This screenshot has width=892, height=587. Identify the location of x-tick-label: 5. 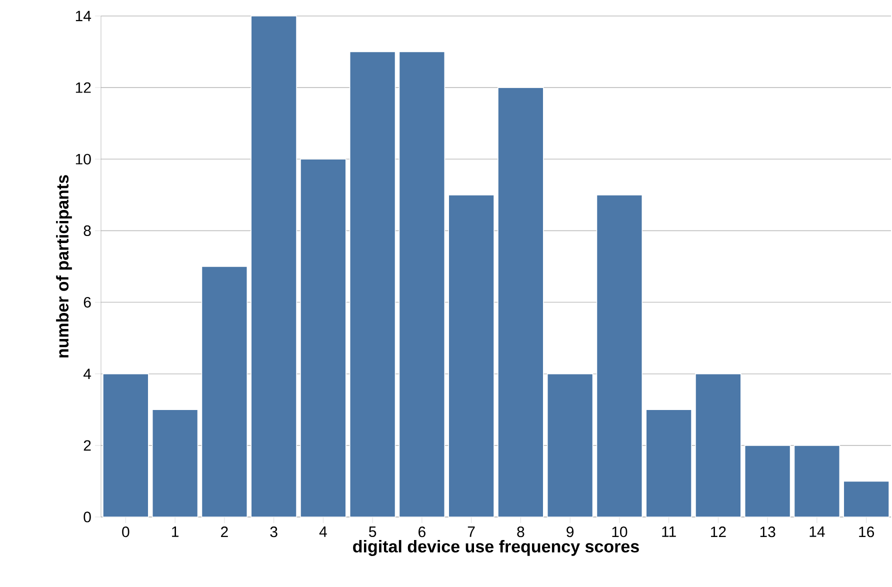
(372, 531).